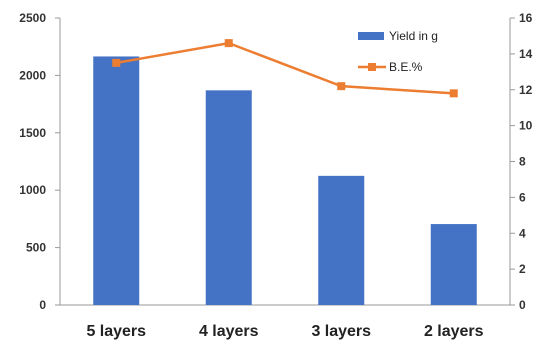  What do you see at coordinates (398, 51) in the screenshot?
I see `legend: Yield in g B.E.%` at bounding box center [398, 51].